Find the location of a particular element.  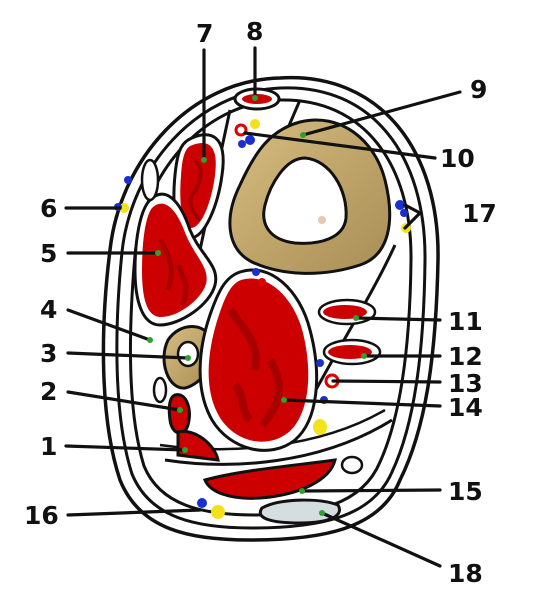

label-1: 1 is located at coordinates (48, 446).